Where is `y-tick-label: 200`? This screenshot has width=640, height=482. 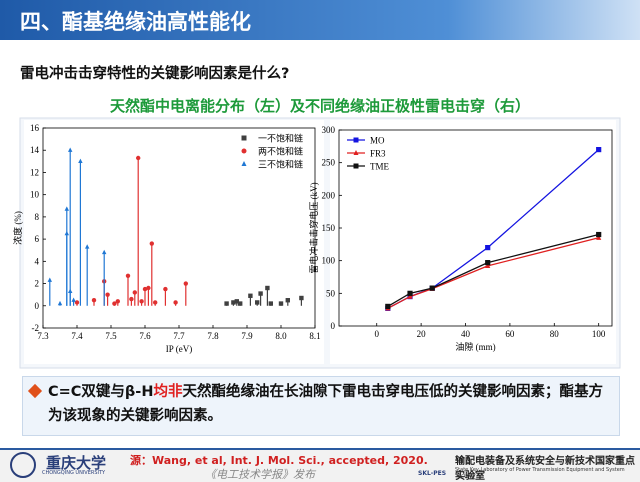
y-tick-label: 200 is located at coordinates (329, 195).